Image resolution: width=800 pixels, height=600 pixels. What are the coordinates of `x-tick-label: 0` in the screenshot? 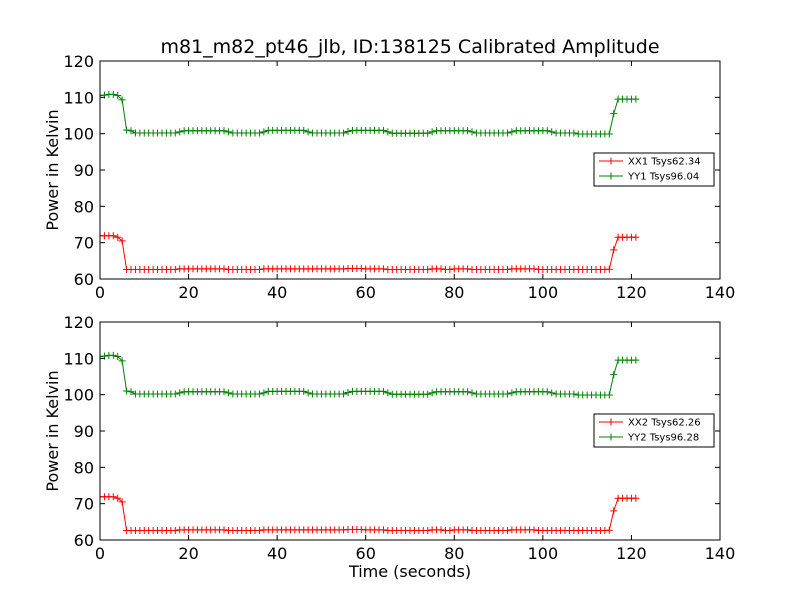 It's located at (100, 553).